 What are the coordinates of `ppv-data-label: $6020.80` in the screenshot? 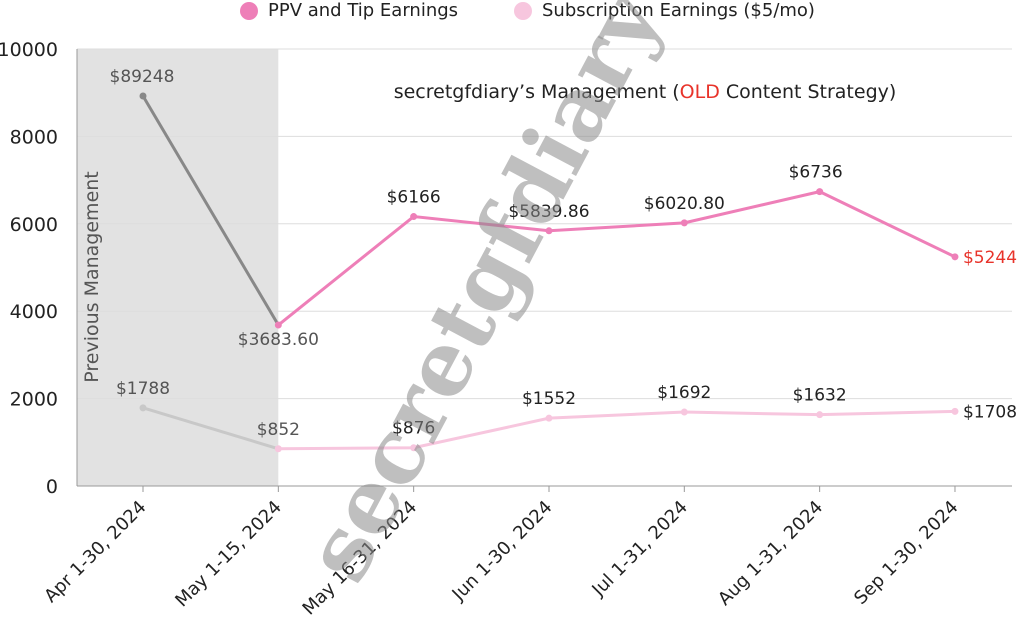 It's located at (684, 204).